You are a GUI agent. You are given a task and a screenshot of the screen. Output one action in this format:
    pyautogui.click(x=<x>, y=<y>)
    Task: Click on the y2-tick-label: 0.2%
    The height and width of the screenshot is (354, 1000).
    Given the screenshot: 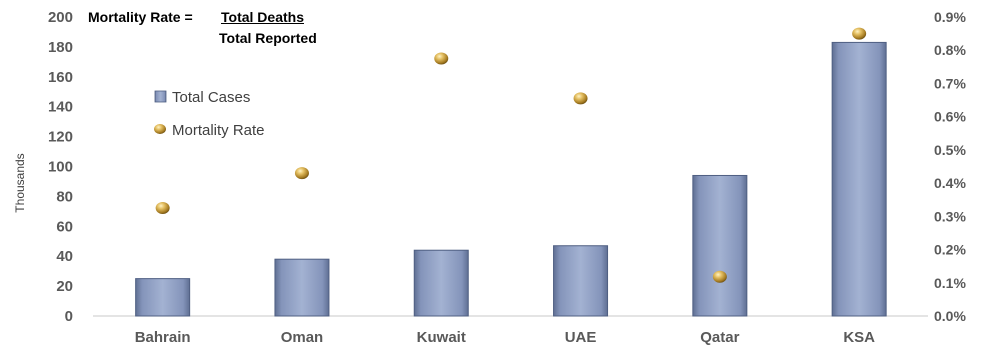 What is the action you would take?
    pyautogui.click(x=950, y=250)
    